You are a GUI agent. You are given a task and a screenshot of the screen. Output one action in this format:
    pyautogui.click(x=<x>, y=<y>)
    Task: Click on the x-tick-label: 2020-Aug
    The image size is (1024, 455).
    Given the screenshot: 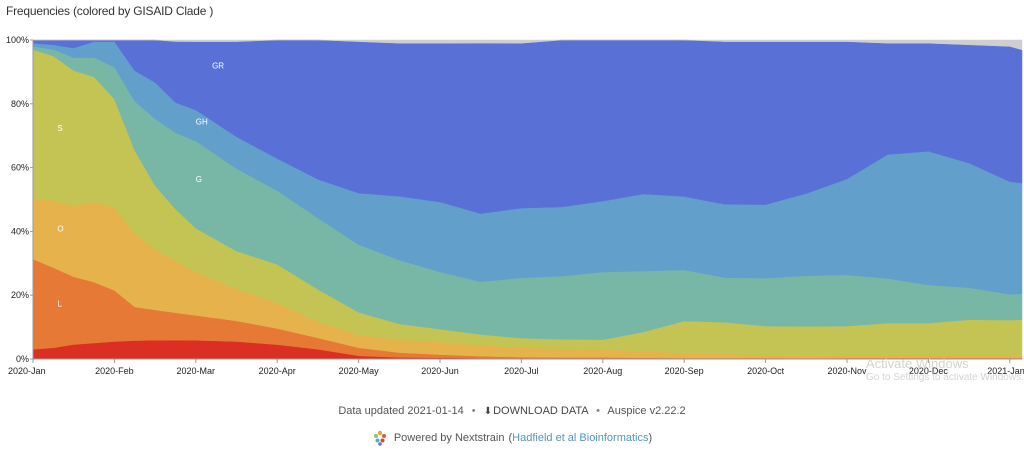 What is the action you would take?
    pyautogui.click(x=602, y=371)
    